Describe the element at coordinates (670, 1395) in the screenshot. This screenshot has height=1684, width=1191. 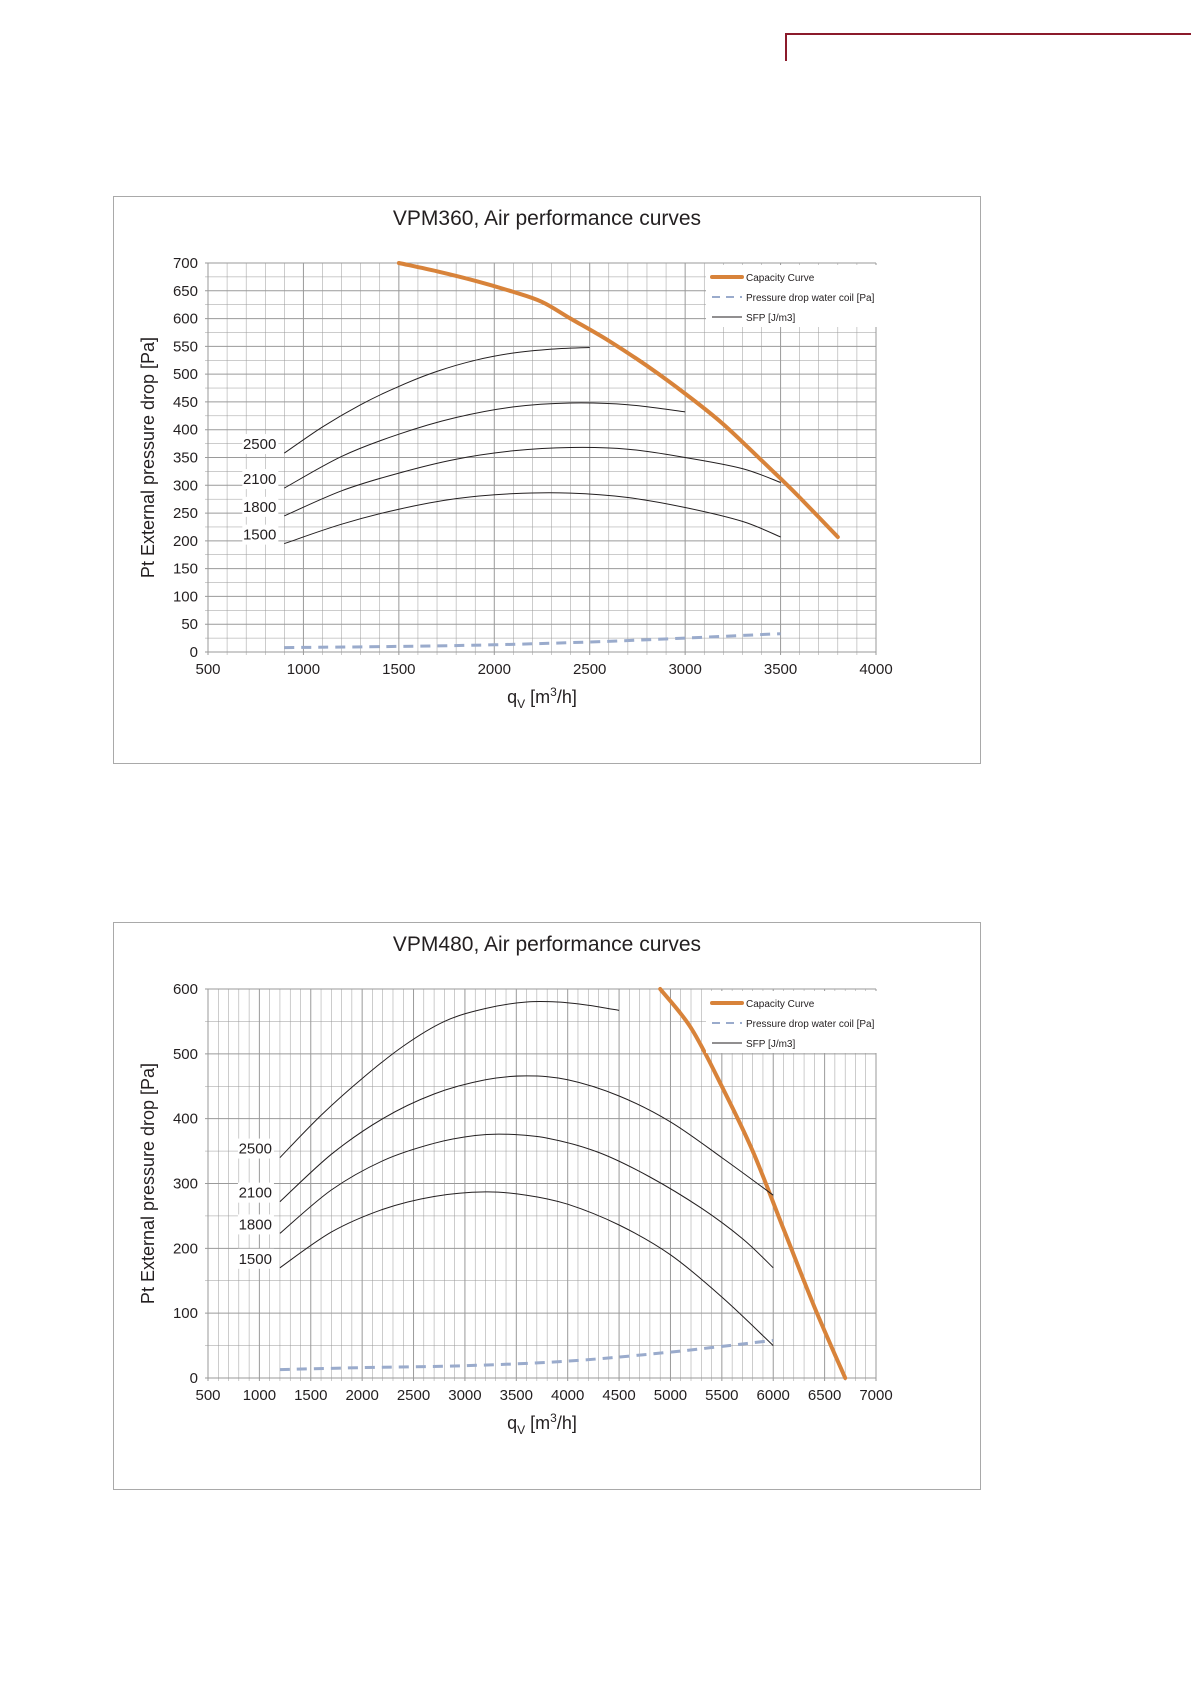
I see `x-tick-label: 5000` at that location.